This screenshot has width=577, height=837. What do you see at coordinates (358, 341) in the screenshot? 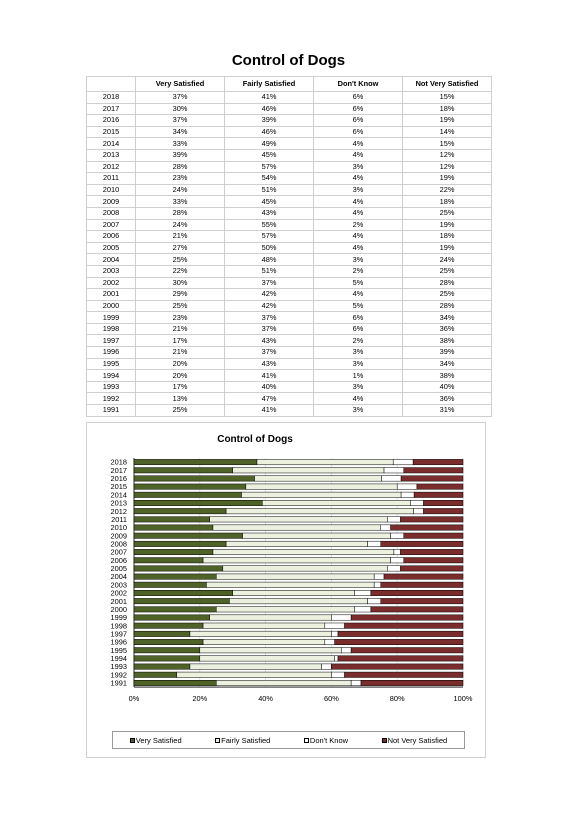
I see `value-cell: 2%` at bounding box center [358, 341].